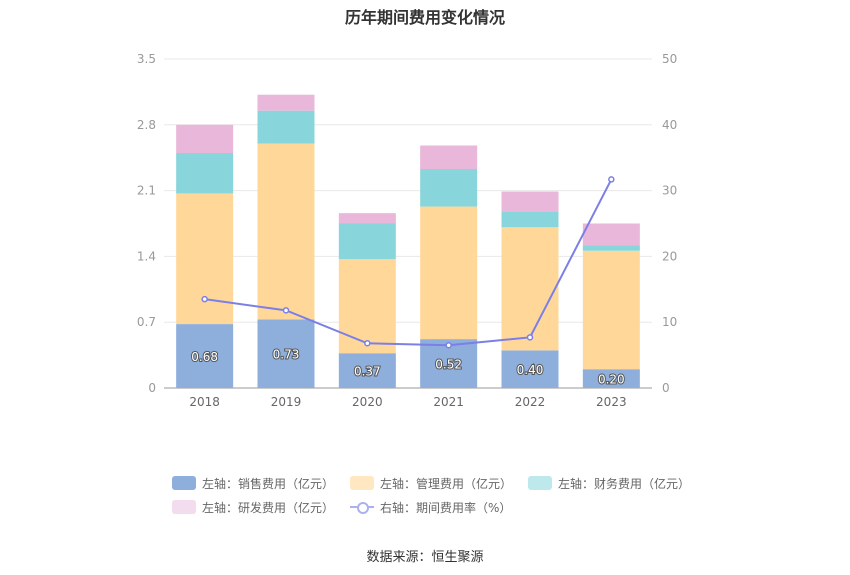  What do you see at coordinates (669, 256) in the screenshot?
I see `y-right-tick-label: 20` at bounding box center [669, 256].